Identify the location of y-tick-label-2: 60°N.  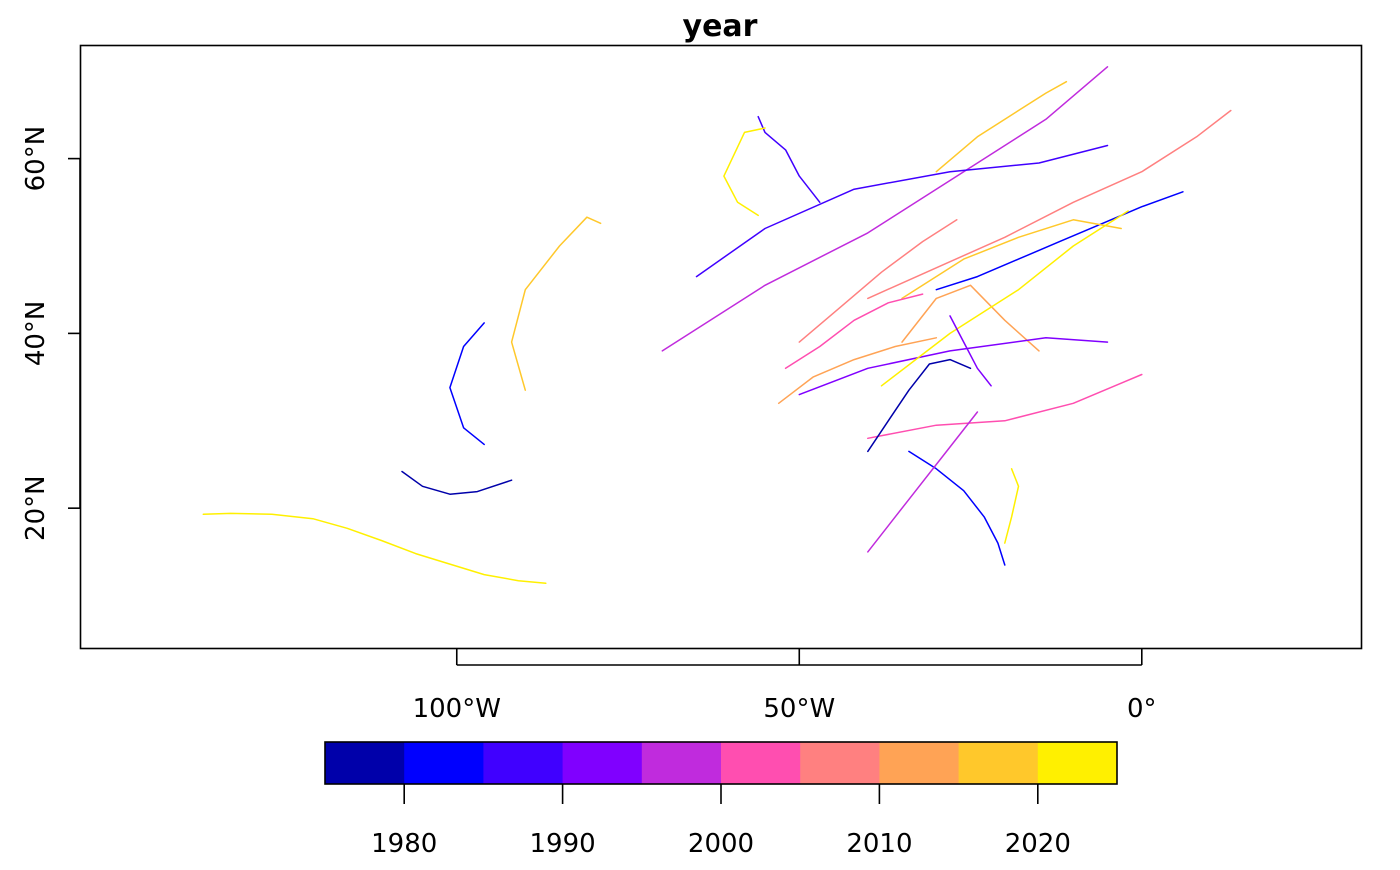
(36, 159).